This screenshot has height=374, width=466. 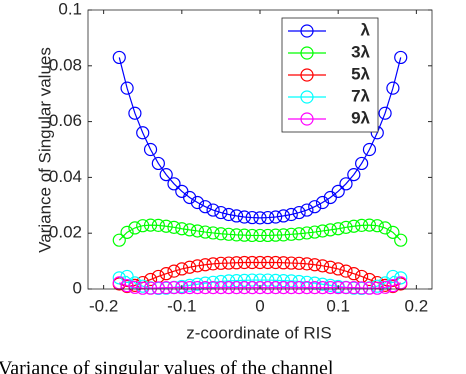 What do you see at coordinates (44, 150) in the screenshot?
I see `y-axis-label: Variance of Singular values` at bounding box center [44, 150].